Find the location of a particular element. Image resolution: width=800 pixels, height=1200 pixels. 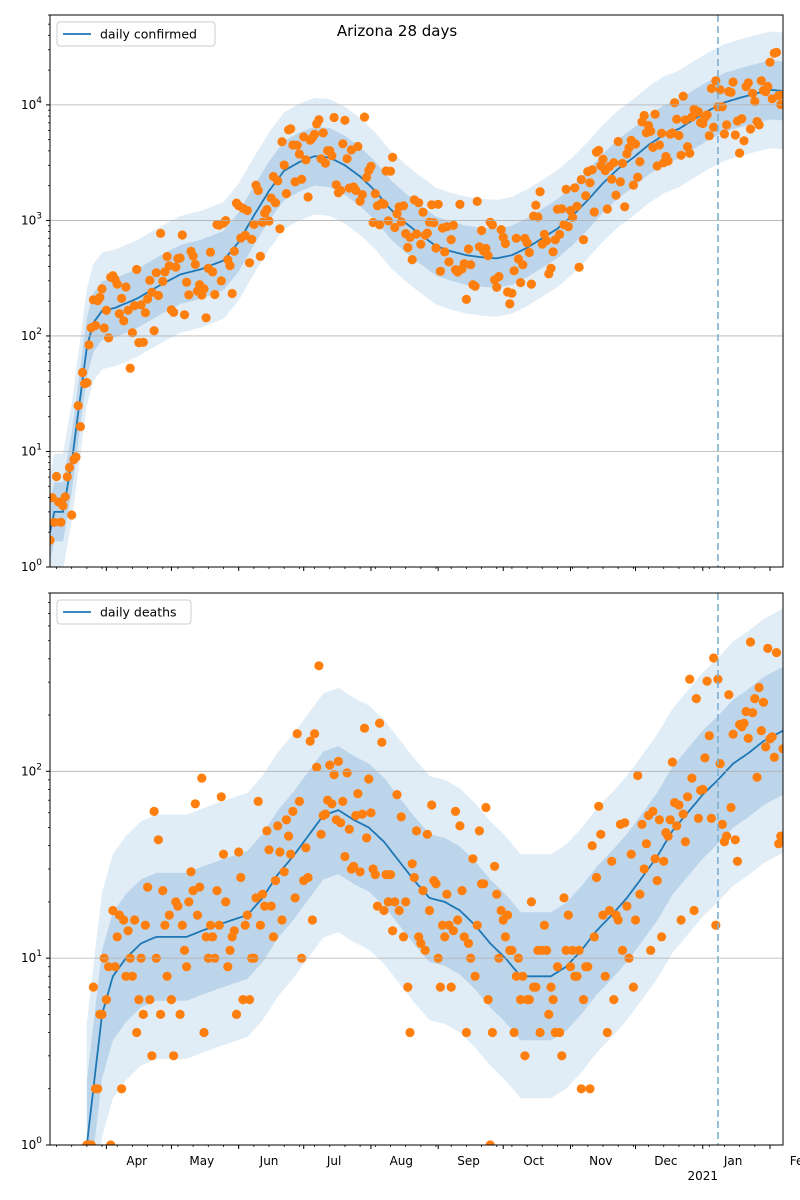

x-tick-label: Nov is located at coordinates (600, 1161).